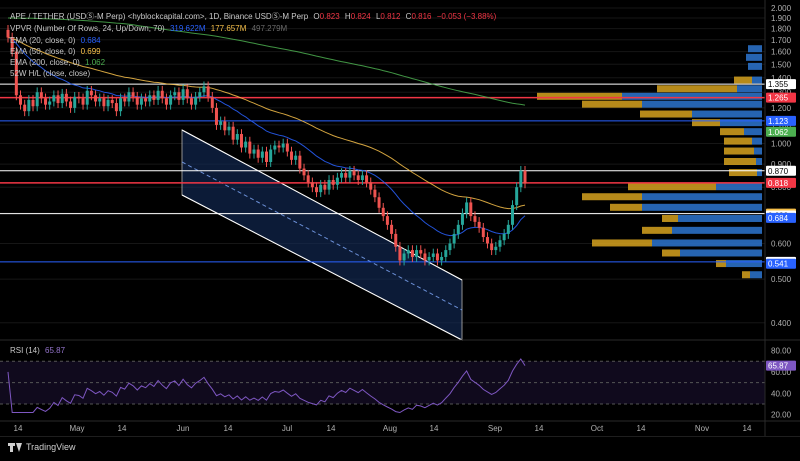  I want to click on ohlc-open-label: O, so click(316, 16).